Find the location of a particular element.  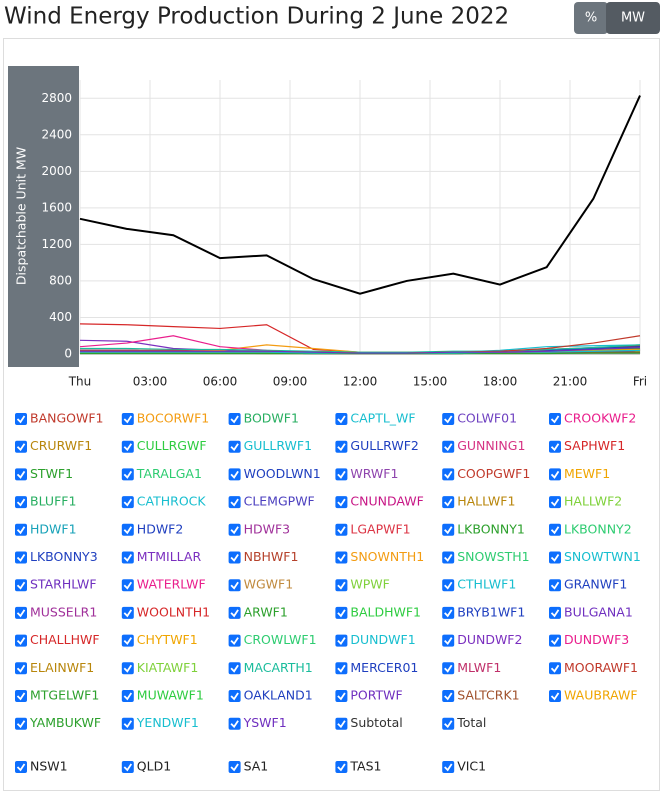

region-checkbox-check is located at coordinates (341, 767).